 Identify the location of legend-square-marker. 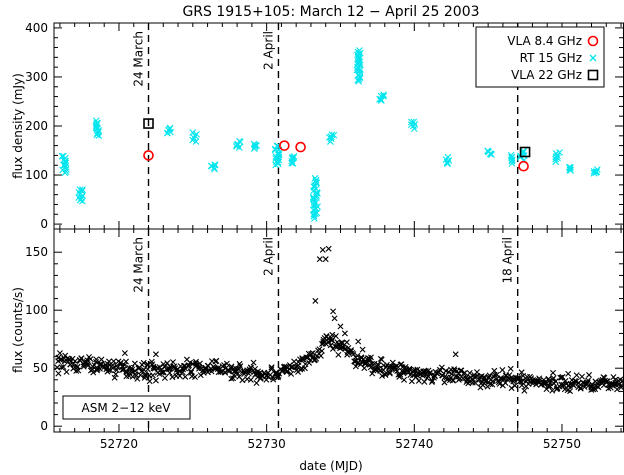
(593, 75).